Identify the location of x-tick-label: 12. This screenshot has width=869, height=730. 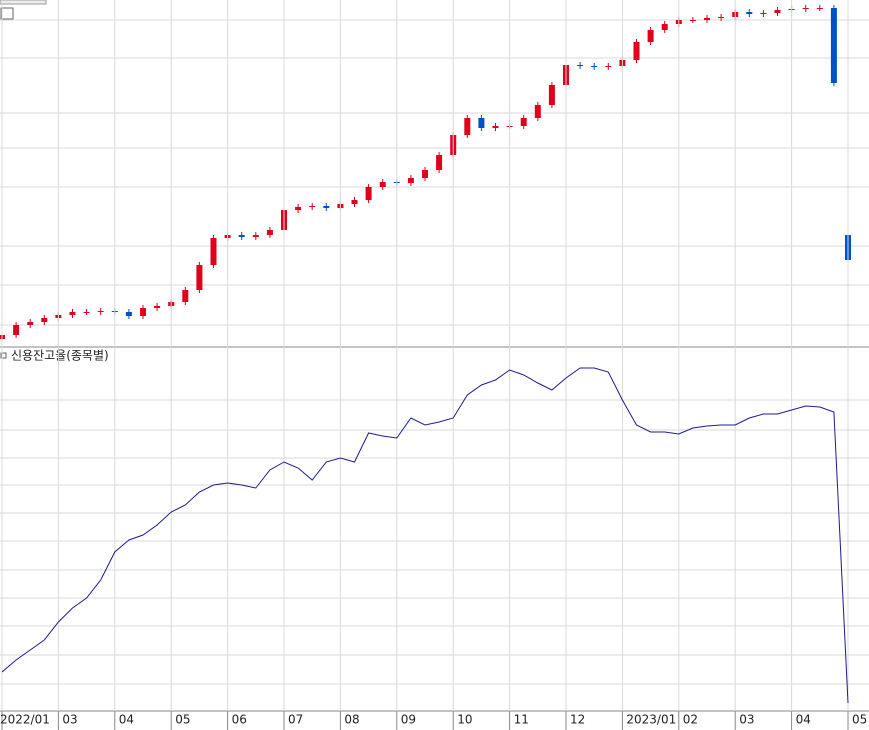
(577, 720).